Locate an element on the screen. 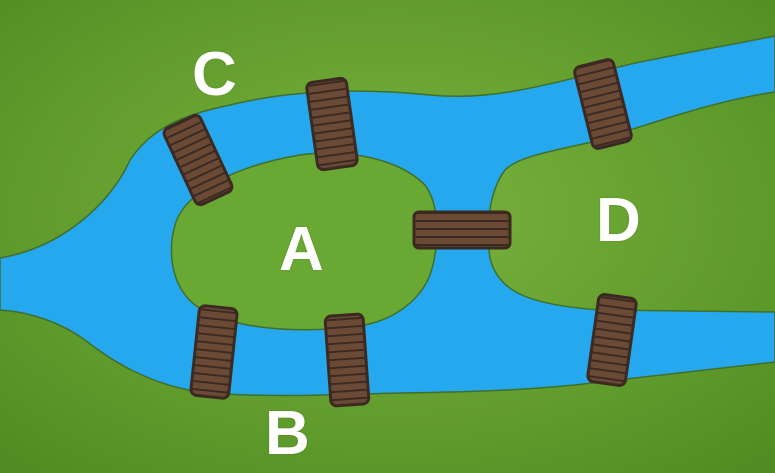  region-label-c: C is located at coordinates (214, 74).